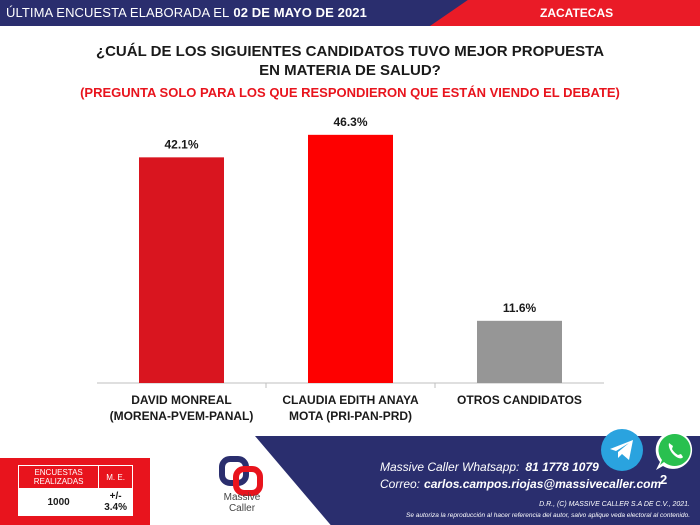  I want to click on logo-text: Massive Caller, so click(242, 503).